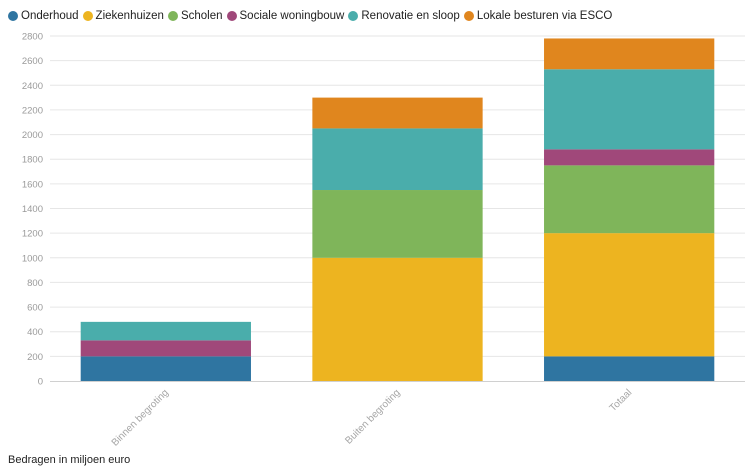 This screenshot has height=470, width=750. Describe the element at coordinates (410, 16) in the screenshot. I see `legend-label: Renovatie en sloop` at that location.